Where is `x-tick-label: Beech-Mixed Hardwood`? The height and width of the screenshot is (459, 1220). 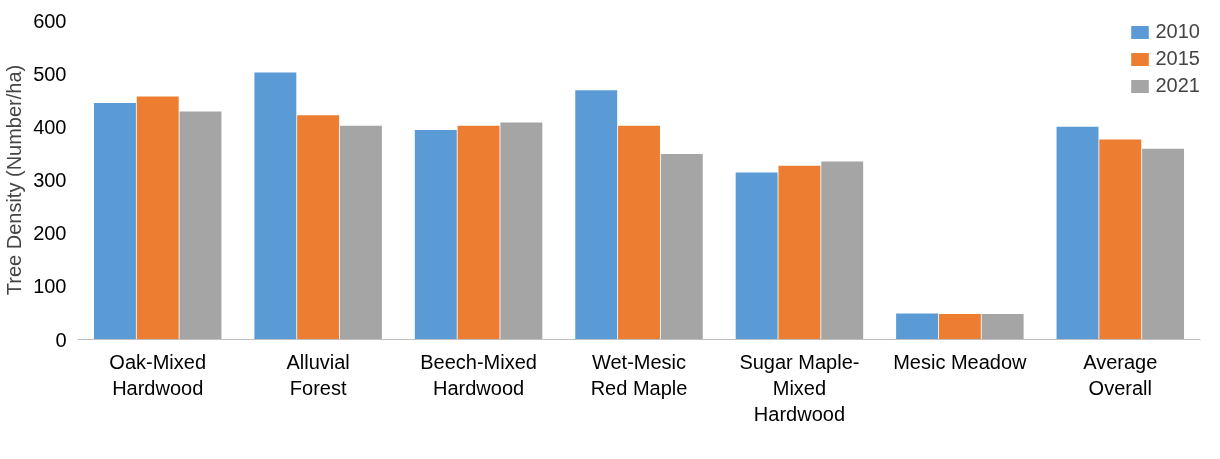 x-tick-label: Beech-Mixed Hardwood is located at coordinates (478, 374).